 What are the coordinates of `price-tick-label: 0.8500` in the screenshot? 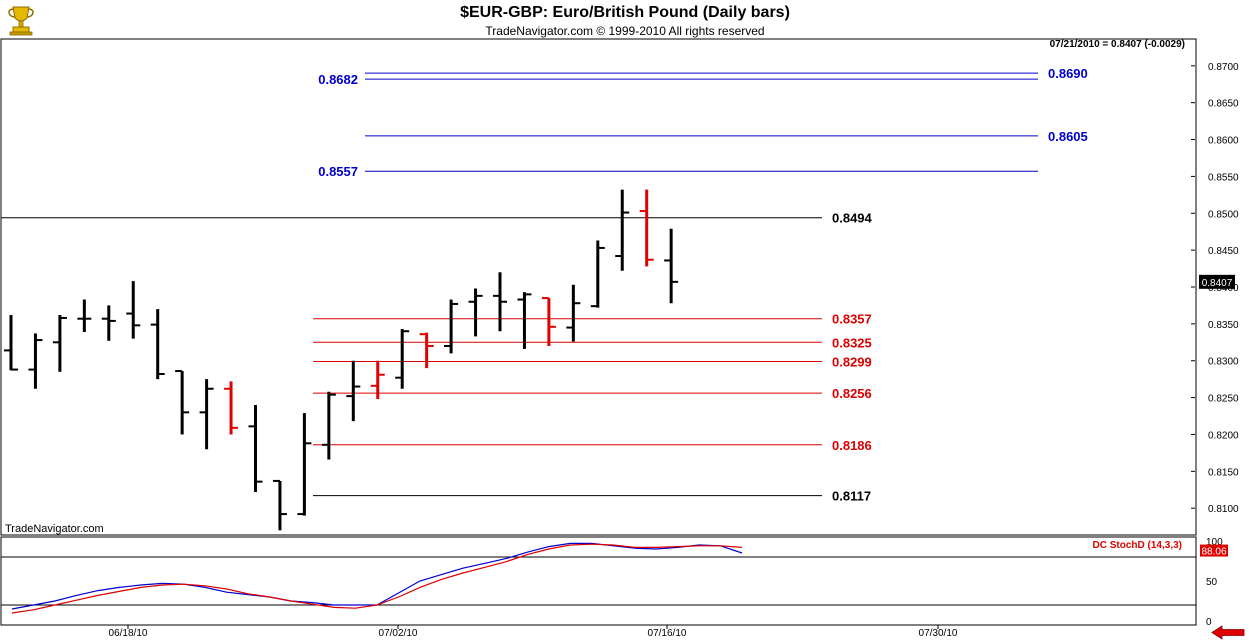 It's located at (1223, 214).